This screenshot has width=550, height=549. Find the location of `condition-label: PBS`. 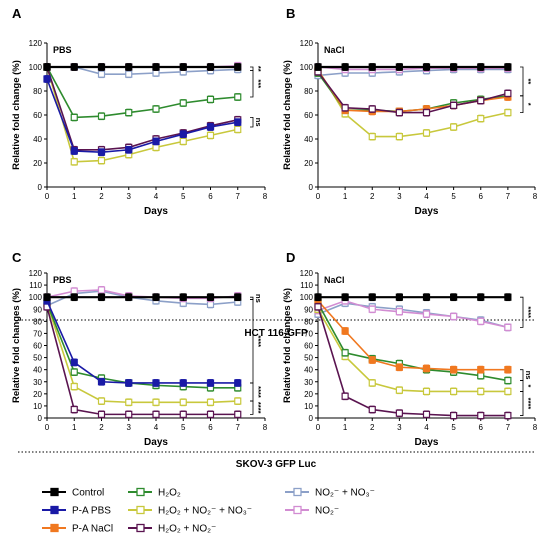

condition-label: PBS is located at coordinates (62, 50).